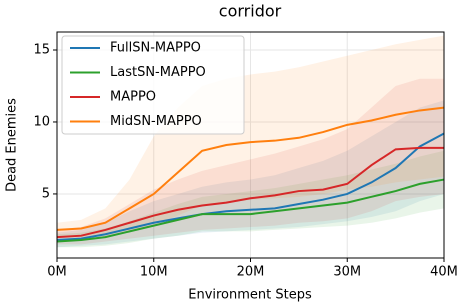  Describe the element at coordinates (41, 49) in the screenshot. I see `y-tick-label: 15` at that location.